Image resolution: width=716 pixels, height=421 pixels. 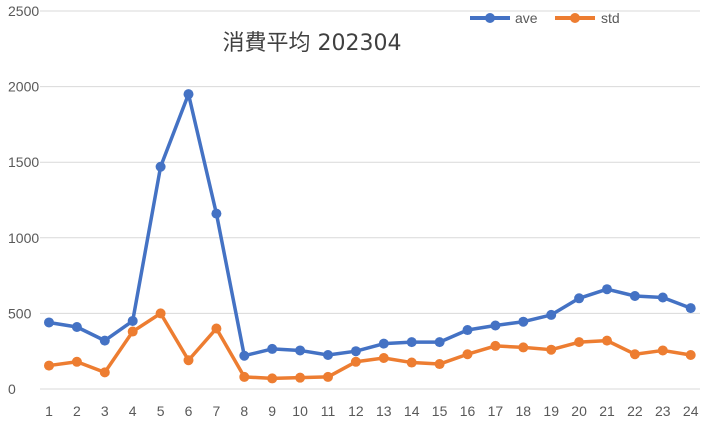 I want to click on x-tick-label: 9, so click(x=272, y=411).